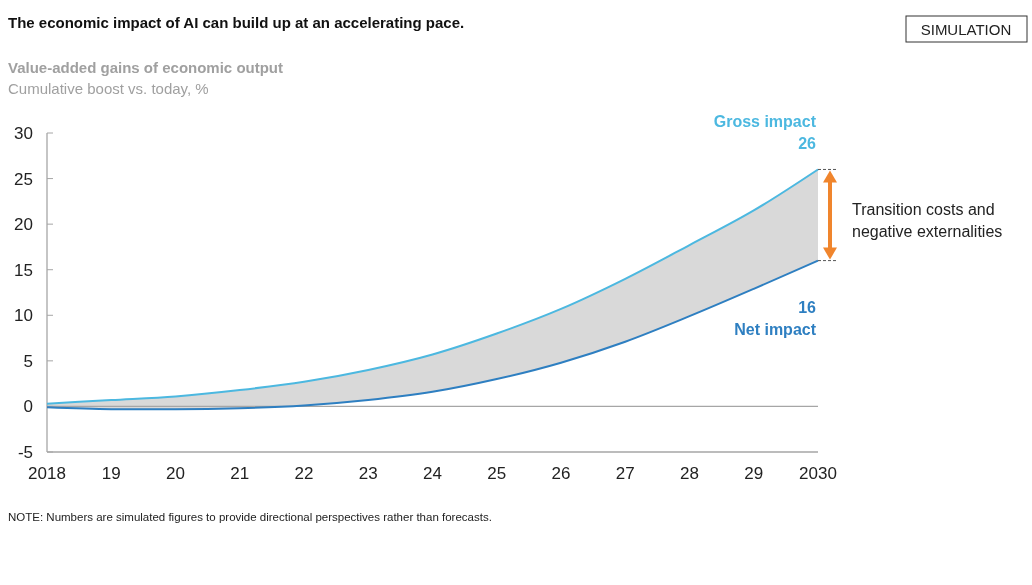  Describe the element at coordinates (689, 473) in the screenshot. I see `x-tick-label: 28` at that location.